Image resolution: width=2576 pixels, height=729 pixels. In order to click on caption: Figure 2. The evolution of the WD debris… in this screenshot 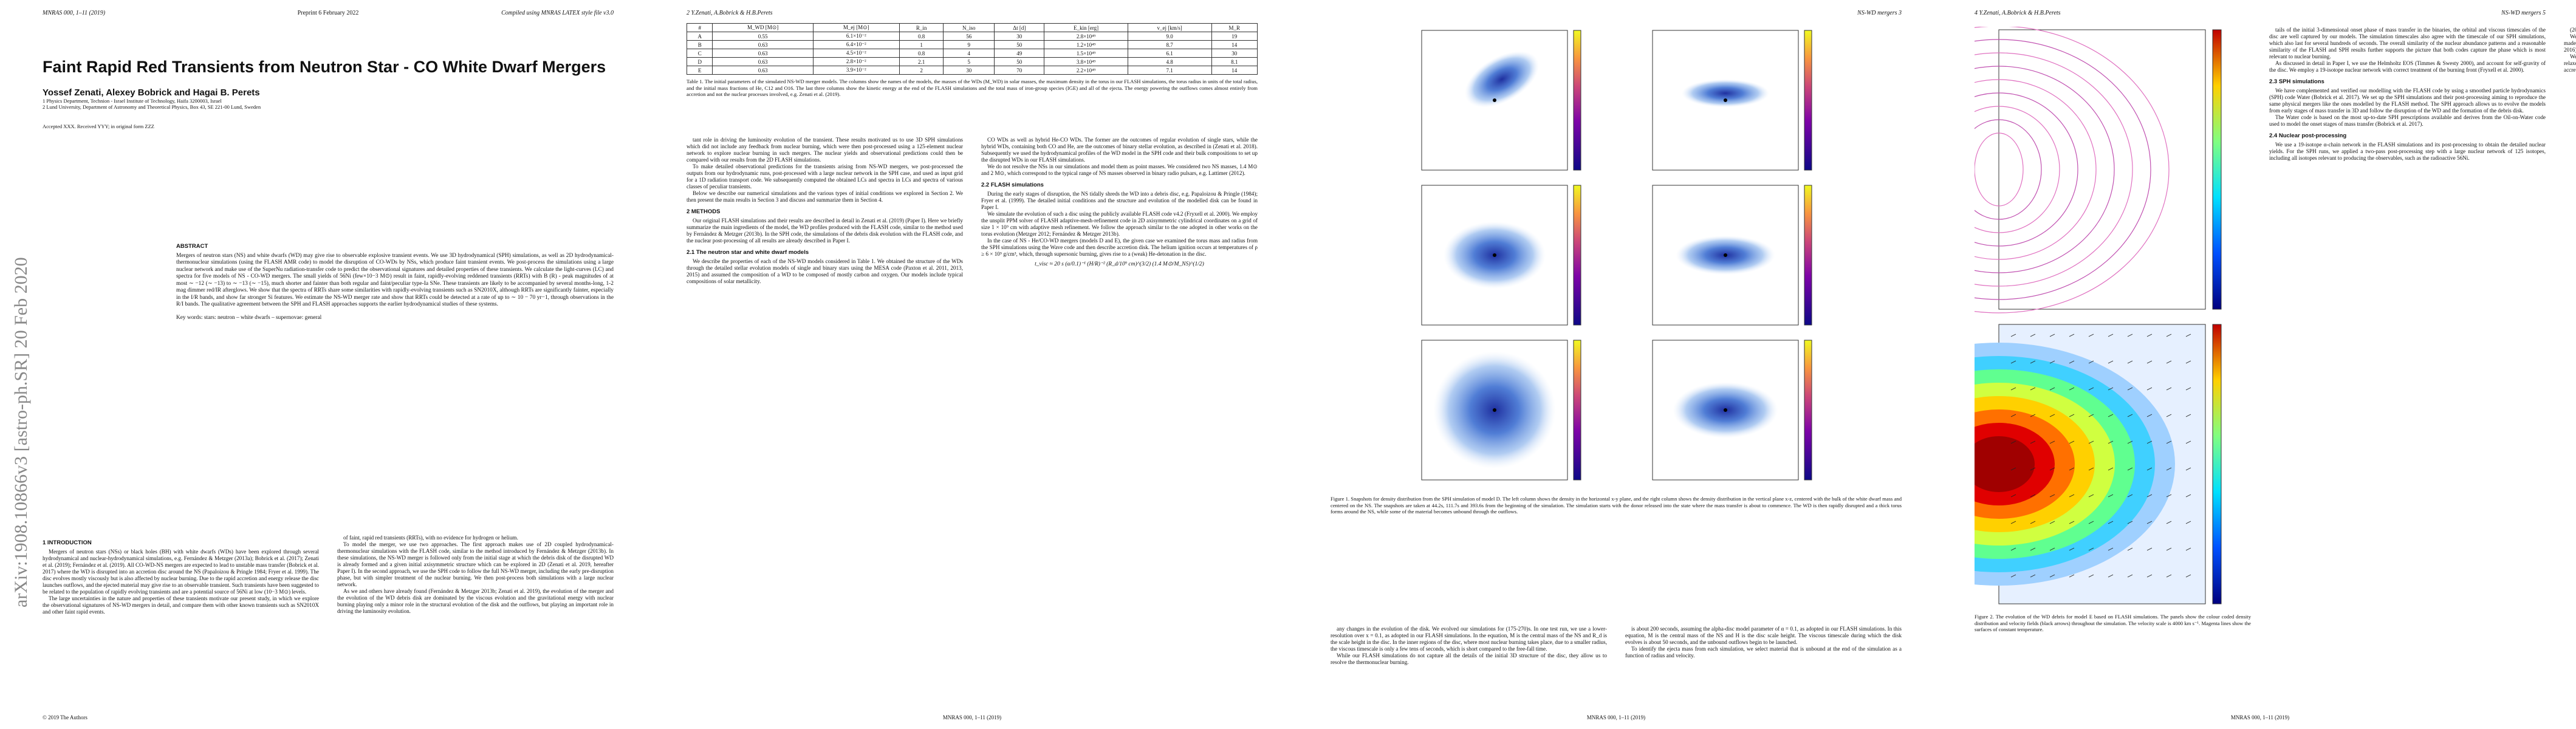, I will do `click(2113, 623)`.